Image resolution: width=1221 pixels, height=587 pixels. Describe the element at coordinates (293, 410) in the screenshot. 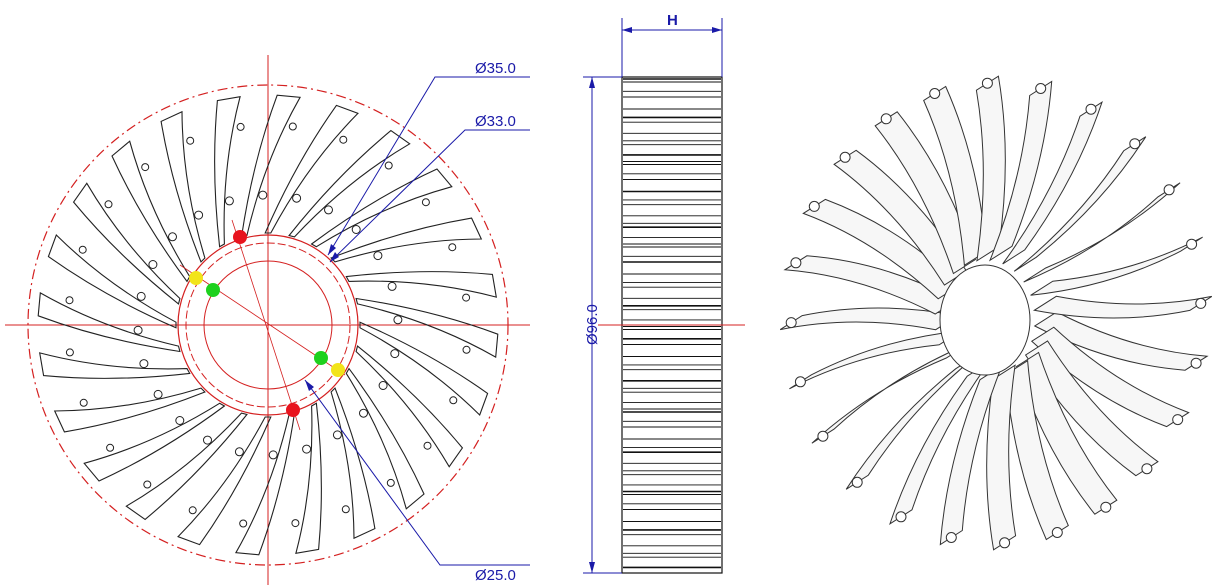

I see `marker-red-bottom` at that location.